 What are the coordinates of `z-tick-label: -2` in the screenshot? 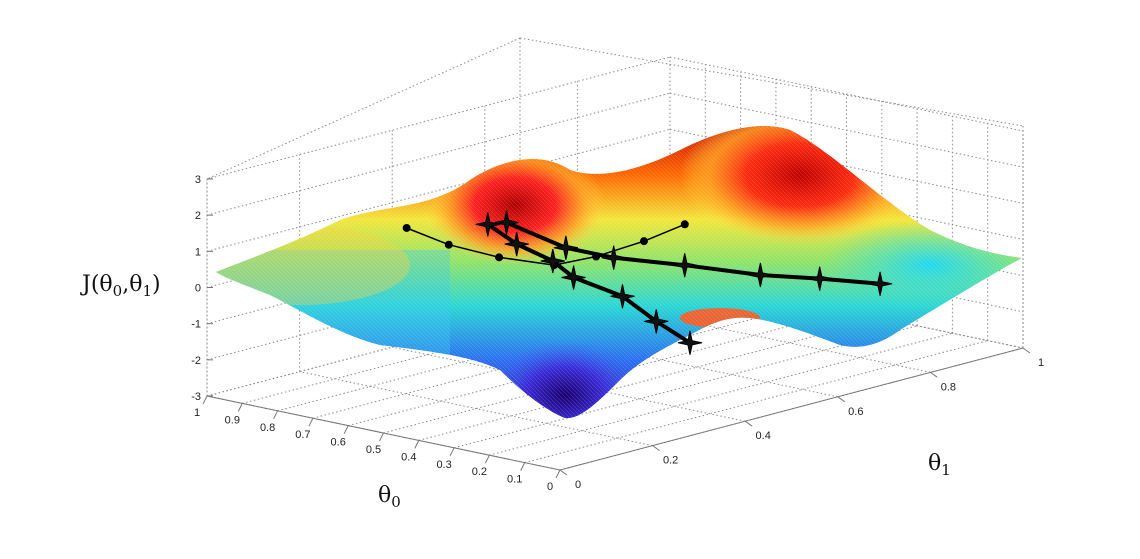 It's located at (196, 361).